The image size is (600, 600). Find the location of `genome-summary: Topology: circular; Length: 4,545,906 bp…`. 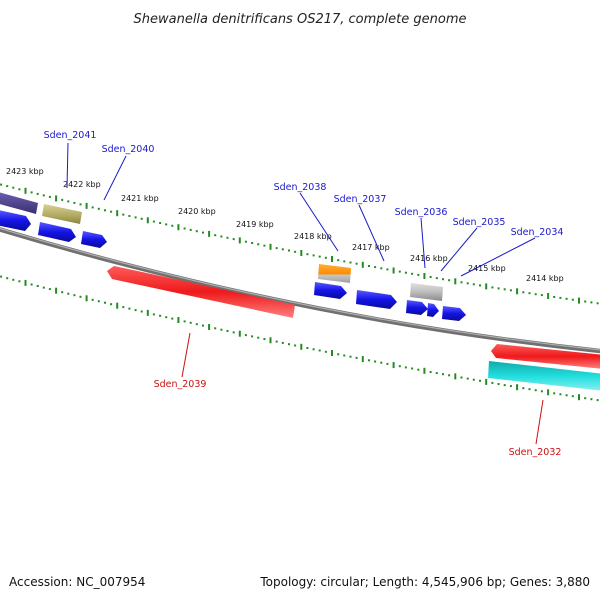

genome-summary: Topology: circular; Length: 4,545,906 bp… is located at coordinates (424, 582).